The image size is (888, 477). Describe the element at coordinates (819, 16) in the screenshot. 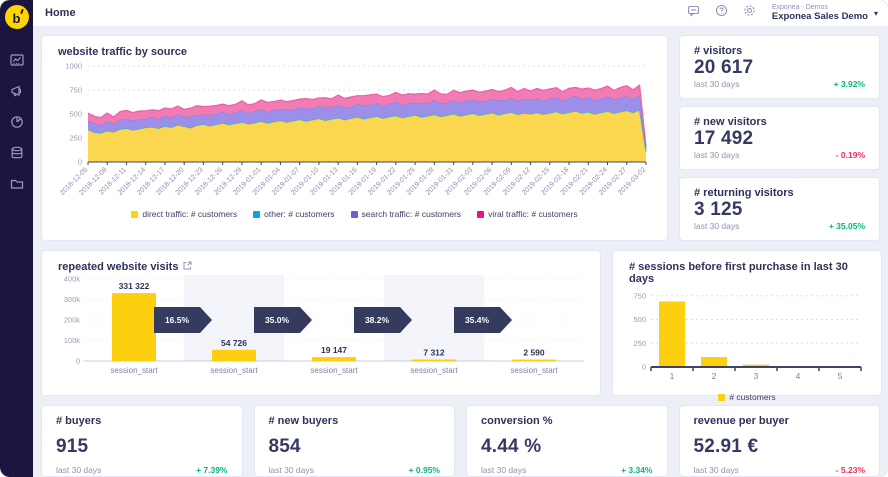

I see `project-name-label: Exponea Sales Demo` at that location.